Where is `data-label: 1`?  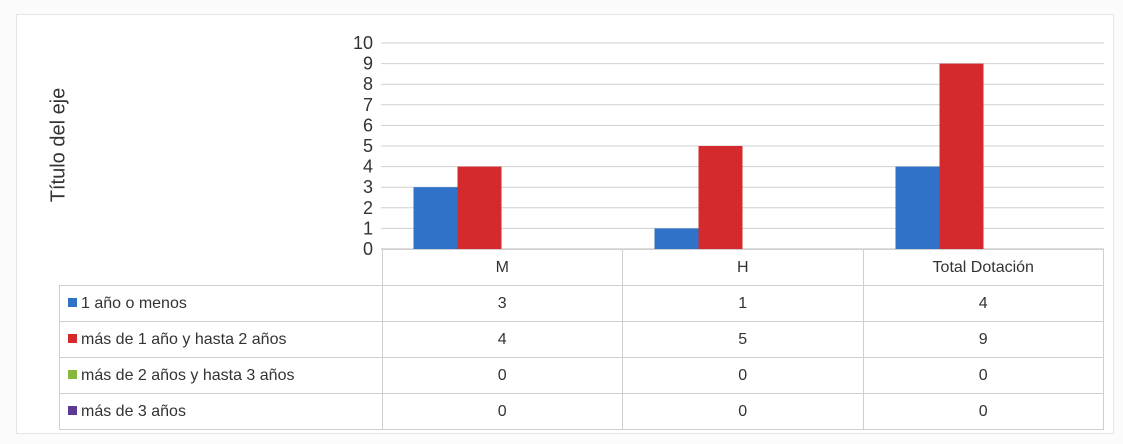
data-label: 1 is located at coordinates (743, 303).